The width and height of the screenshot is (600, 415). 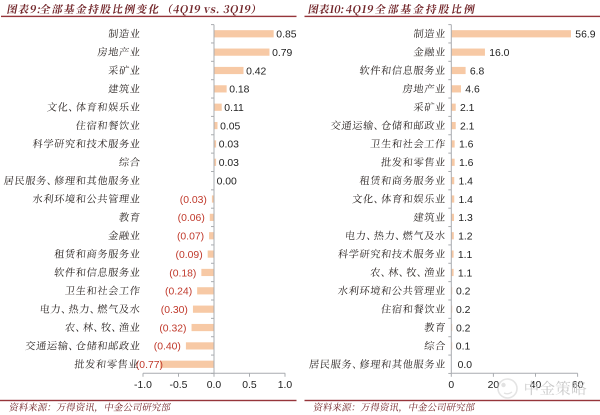 What do you see at coordinates (179, 385) in the screenshot?
I see `svg-text: -0.5` at bounding box center [179, 385].